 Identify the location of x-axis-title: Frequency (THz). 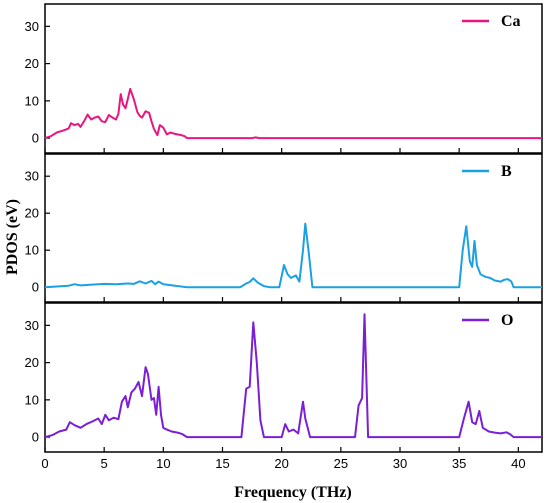
(292, 492).